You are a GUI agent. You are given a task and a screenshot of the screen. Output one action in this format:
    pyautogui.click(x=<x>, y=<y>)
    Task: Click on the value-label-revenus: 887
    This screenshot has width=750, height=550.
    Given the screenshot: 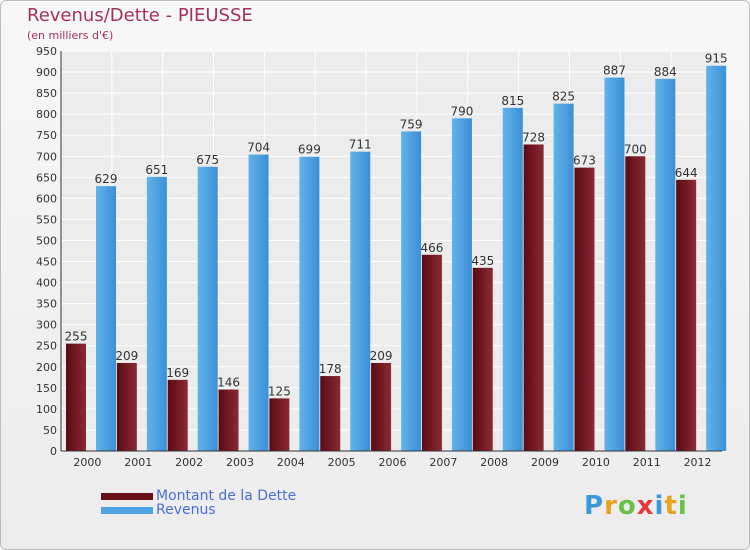 What is the action you would take?
    pyautogui.click(x=614, y=71)
    